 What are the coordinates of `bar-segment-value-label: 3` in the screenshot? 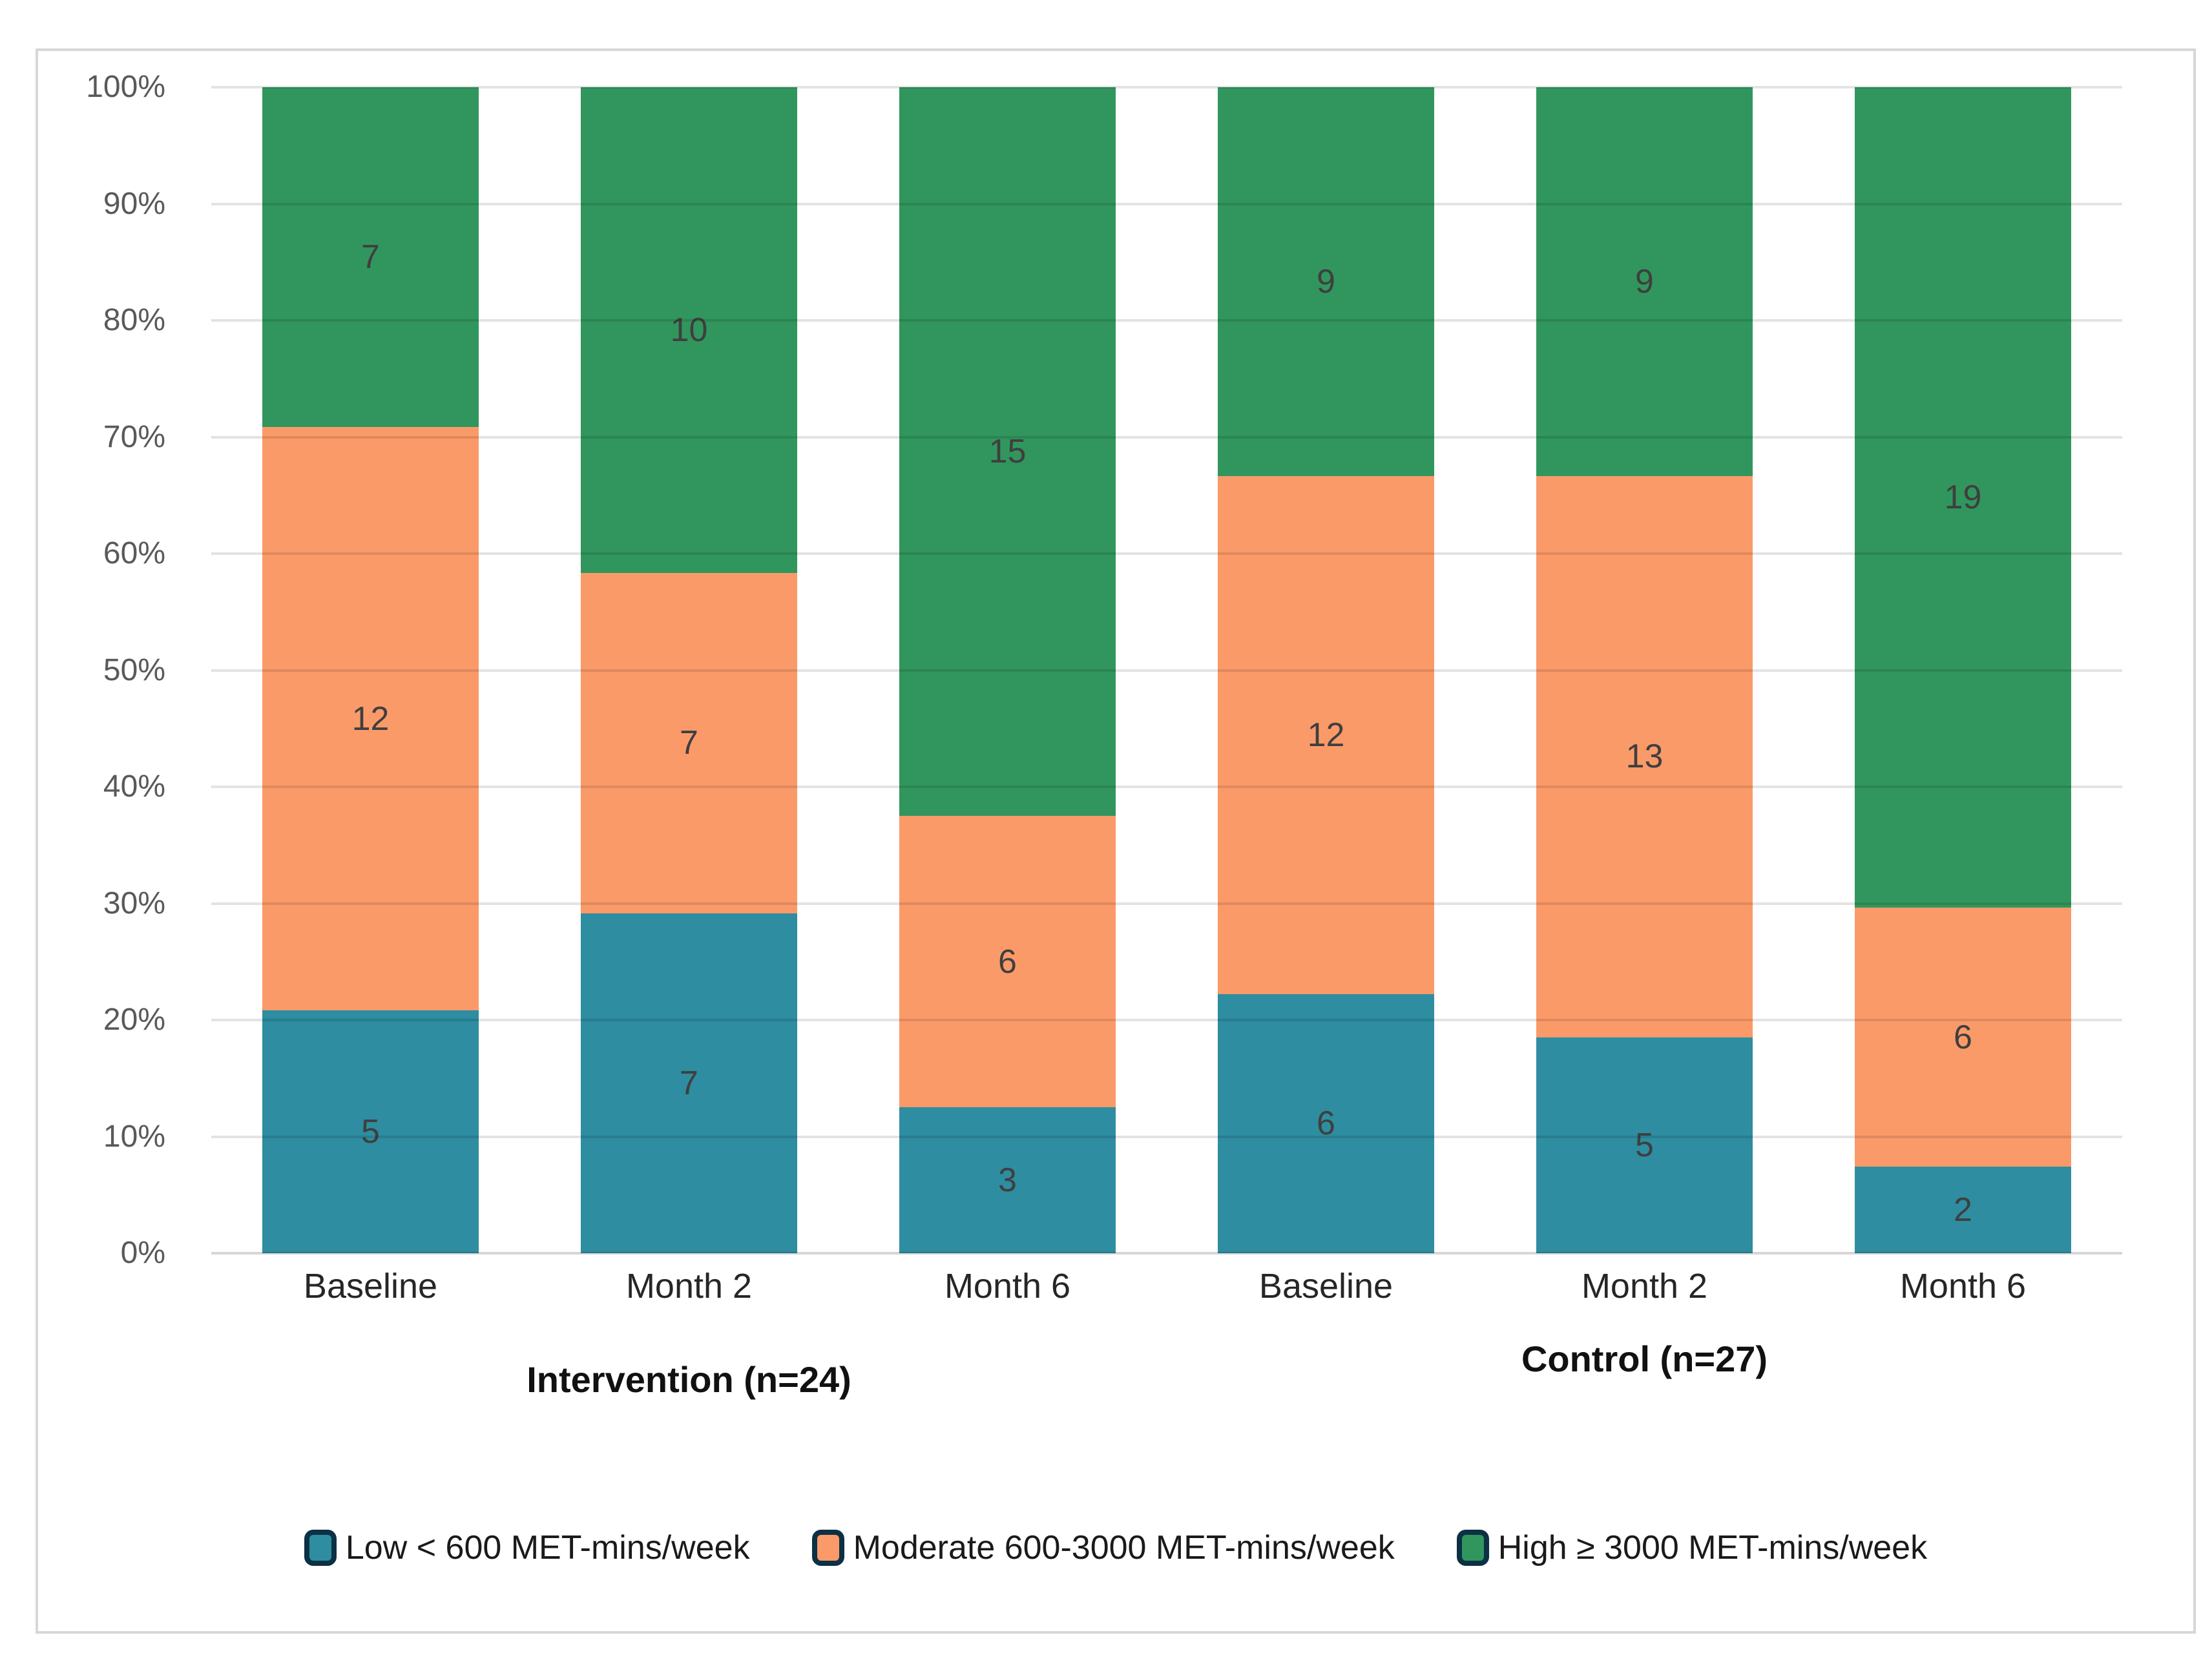 It's located at (1008, 1180).